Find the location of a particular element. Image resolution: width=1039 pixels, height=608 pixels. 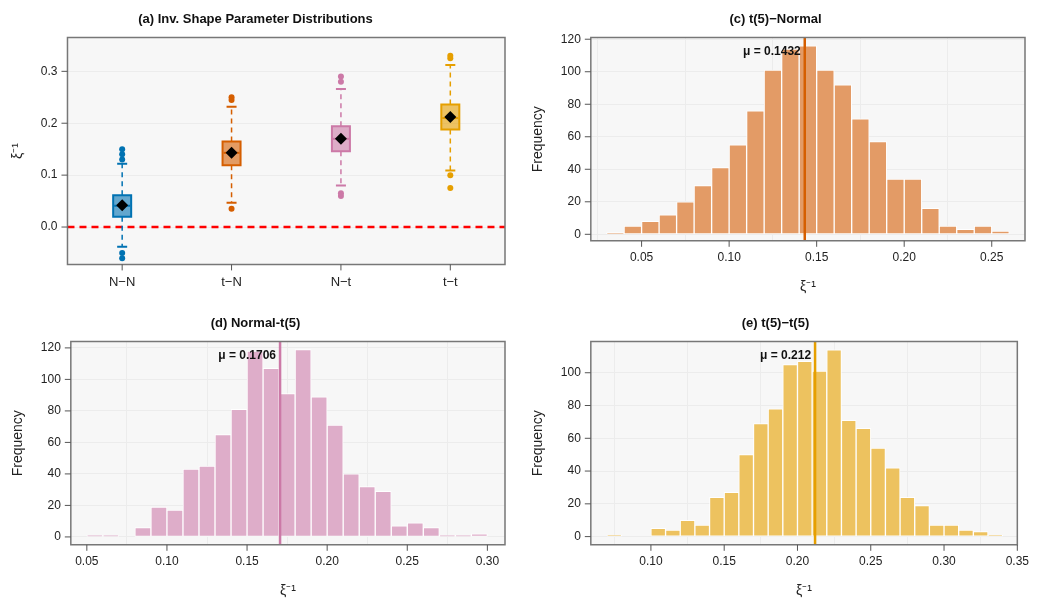

y-tick-label: 0.2 is located at coordinates (49, 122).